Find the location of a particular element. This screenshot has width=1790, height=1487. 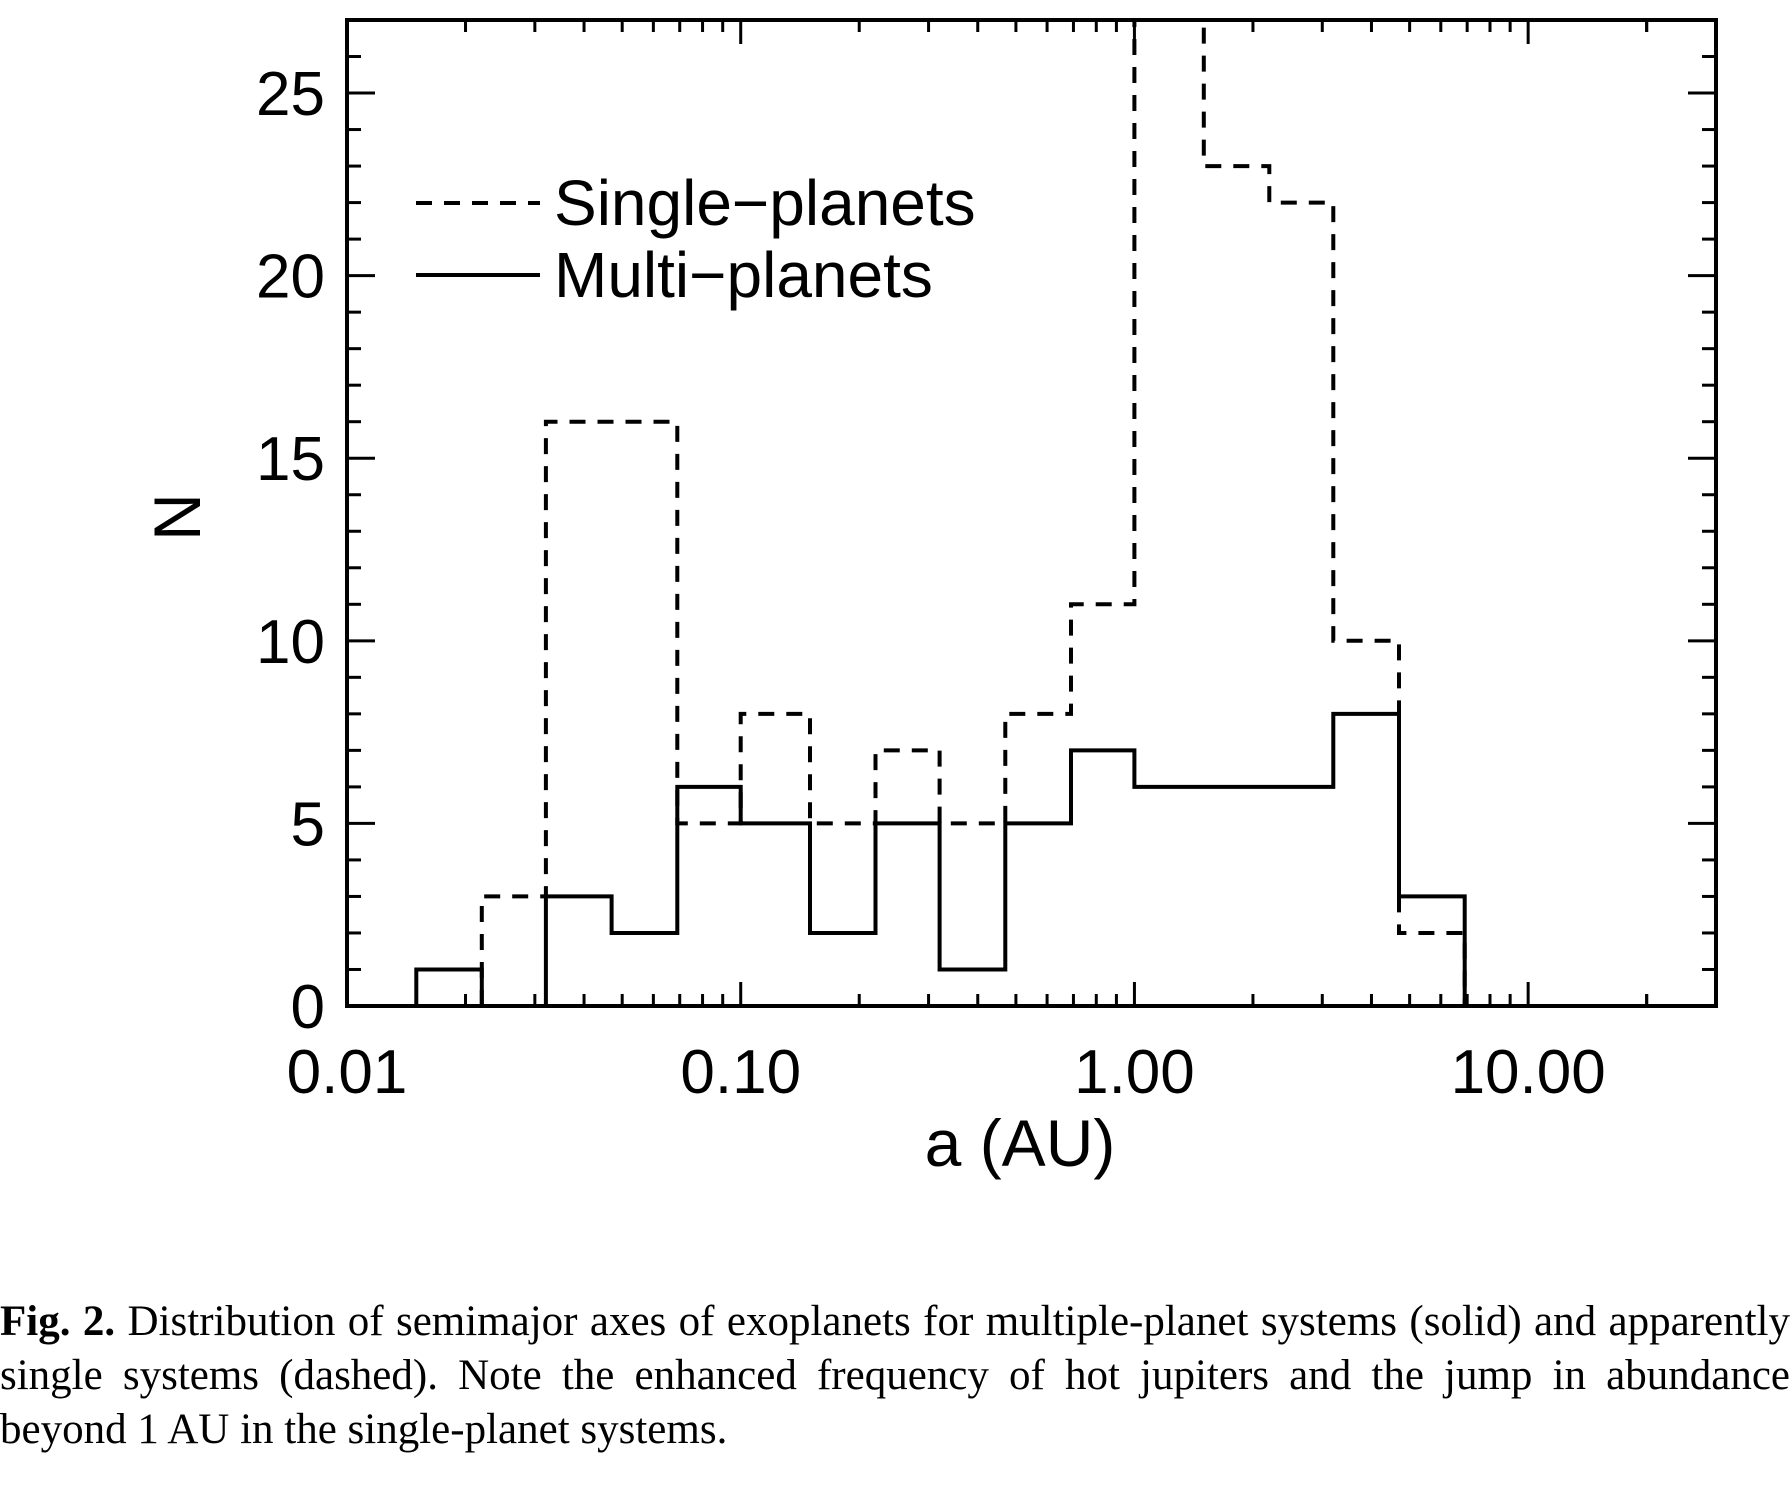

y-tick-label: 20 is located at coordinates (290, 277).